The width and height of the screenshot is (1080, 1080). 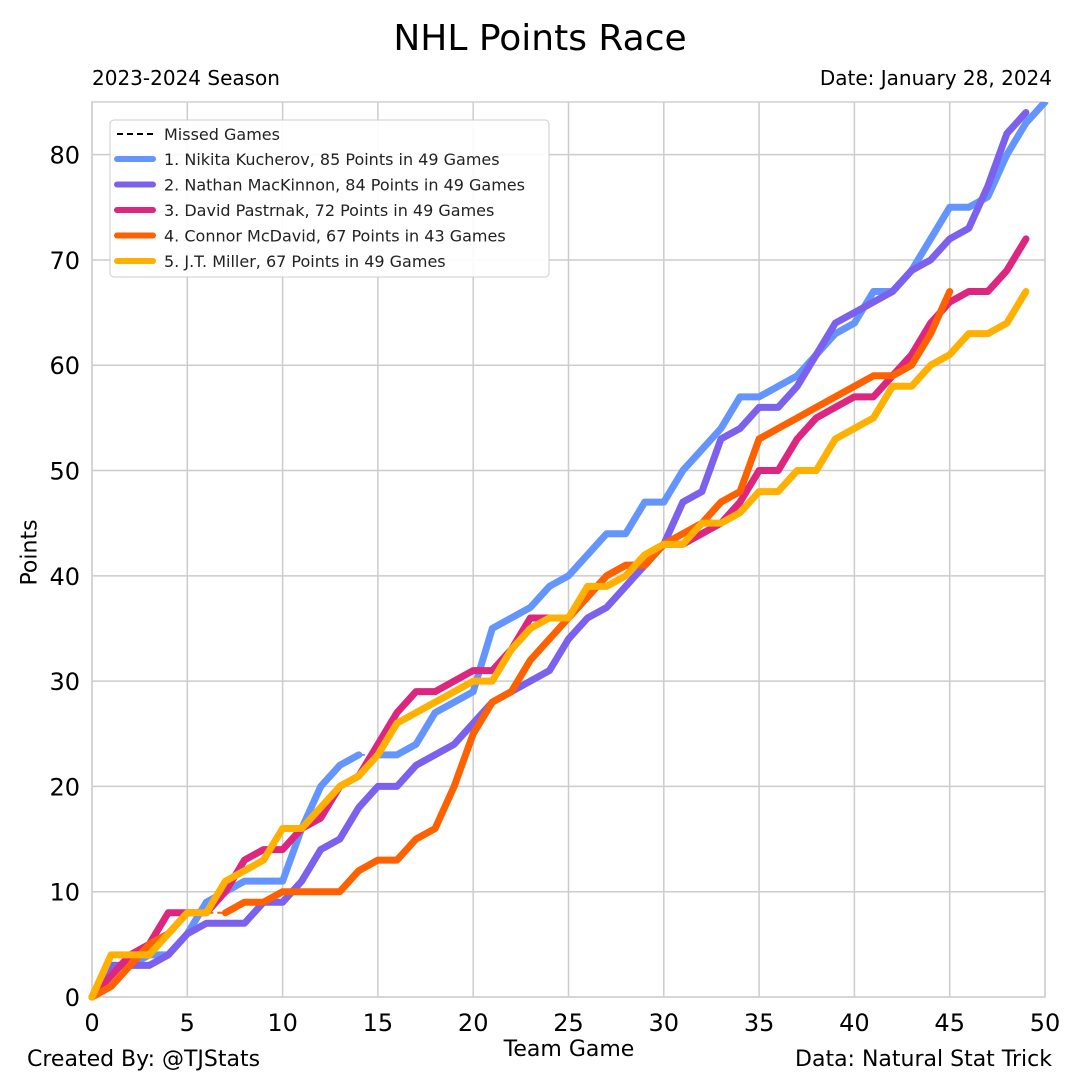 I want to click on x-tick-label: 35, so click(x=759, y=1023).